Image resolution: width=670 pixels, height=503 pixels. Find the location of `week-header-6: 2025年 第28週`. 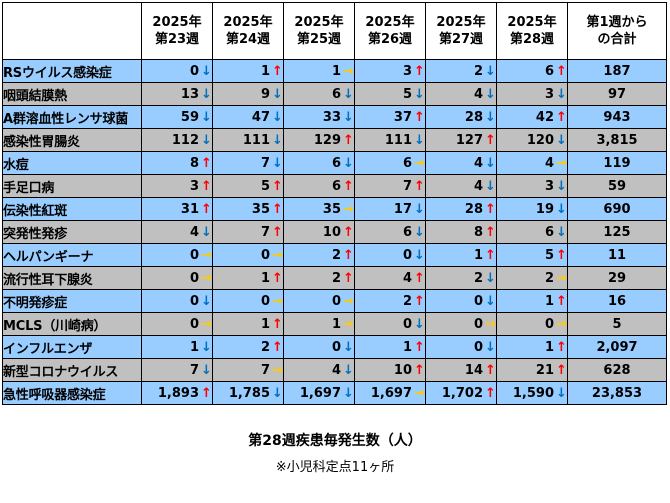

week-header-6: 2025年 第28週 is located at coordinates (532, 31).